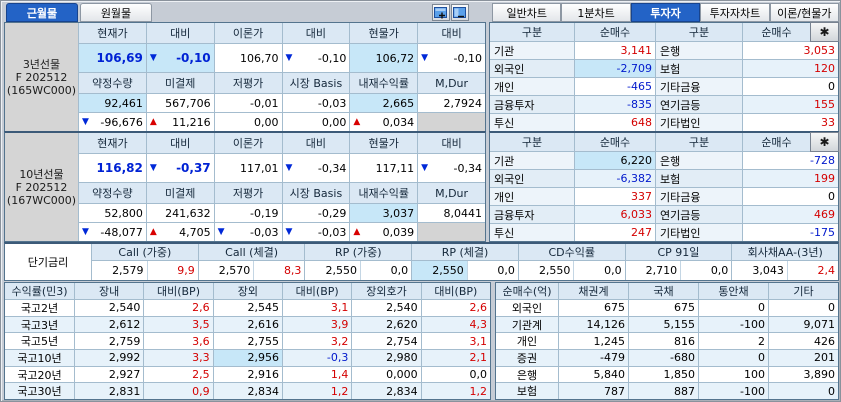 This screenshot has width=841, height=402. Describe the element at coordinates (180, 103) in the screenshot. I see `futures-stat-cell: 567,706` at that location.